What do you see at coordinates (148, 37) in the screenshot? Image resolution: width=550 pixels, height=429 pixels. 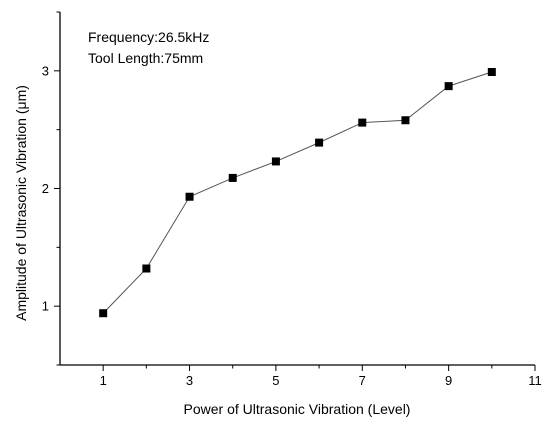 I see `annotation-frequency: Frequency:26.5kHz` at bounding box center [148, 37].